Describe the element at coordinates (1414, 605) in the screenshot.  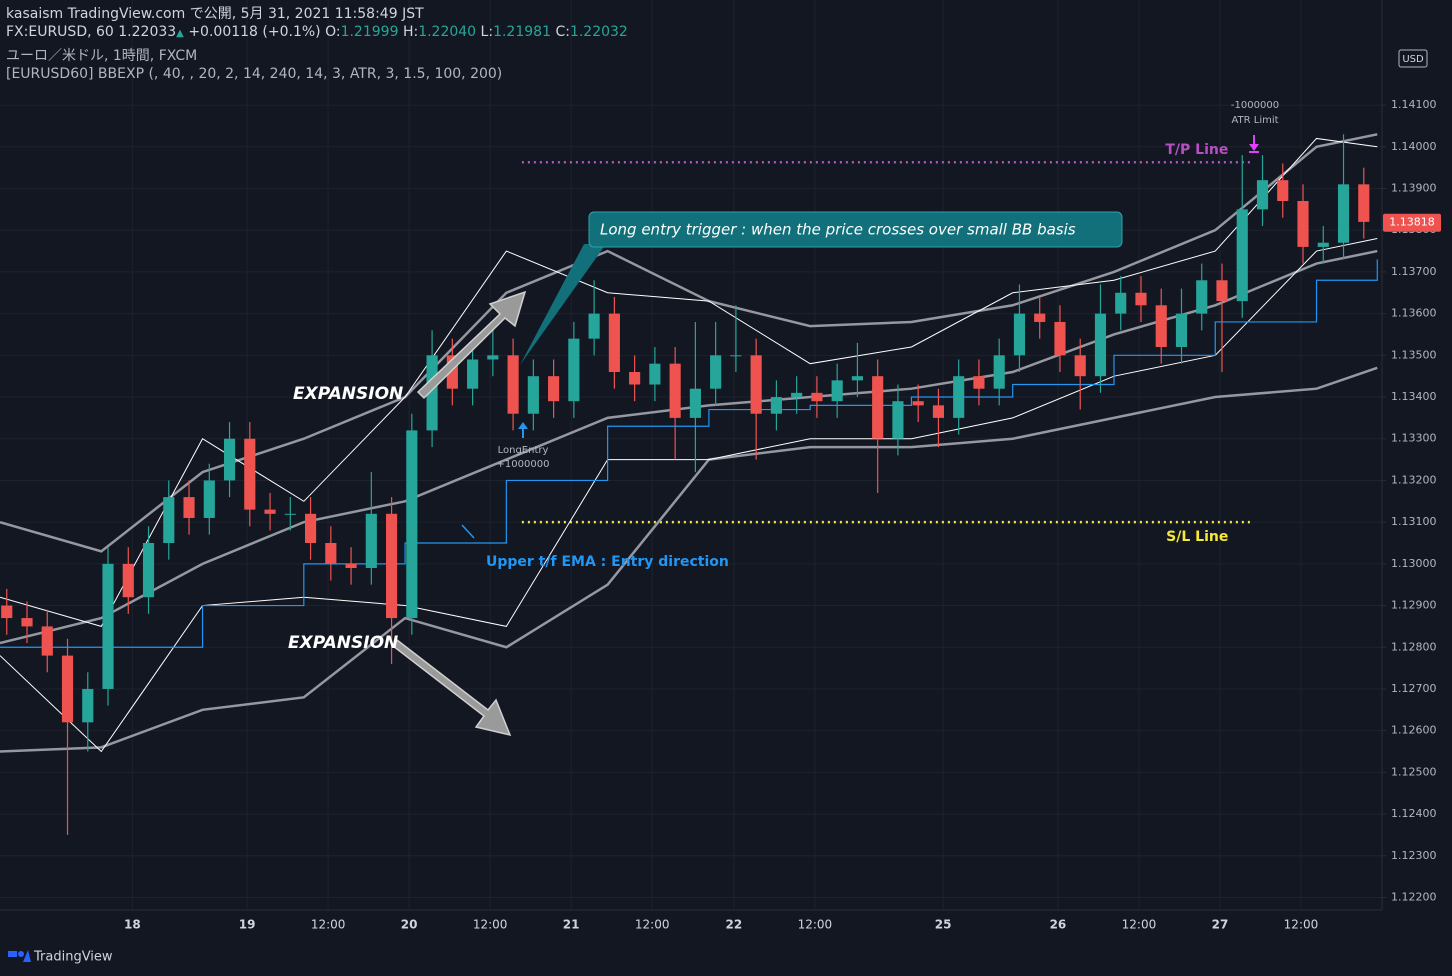
I see `y-tick-label: 1.12900` at that location.